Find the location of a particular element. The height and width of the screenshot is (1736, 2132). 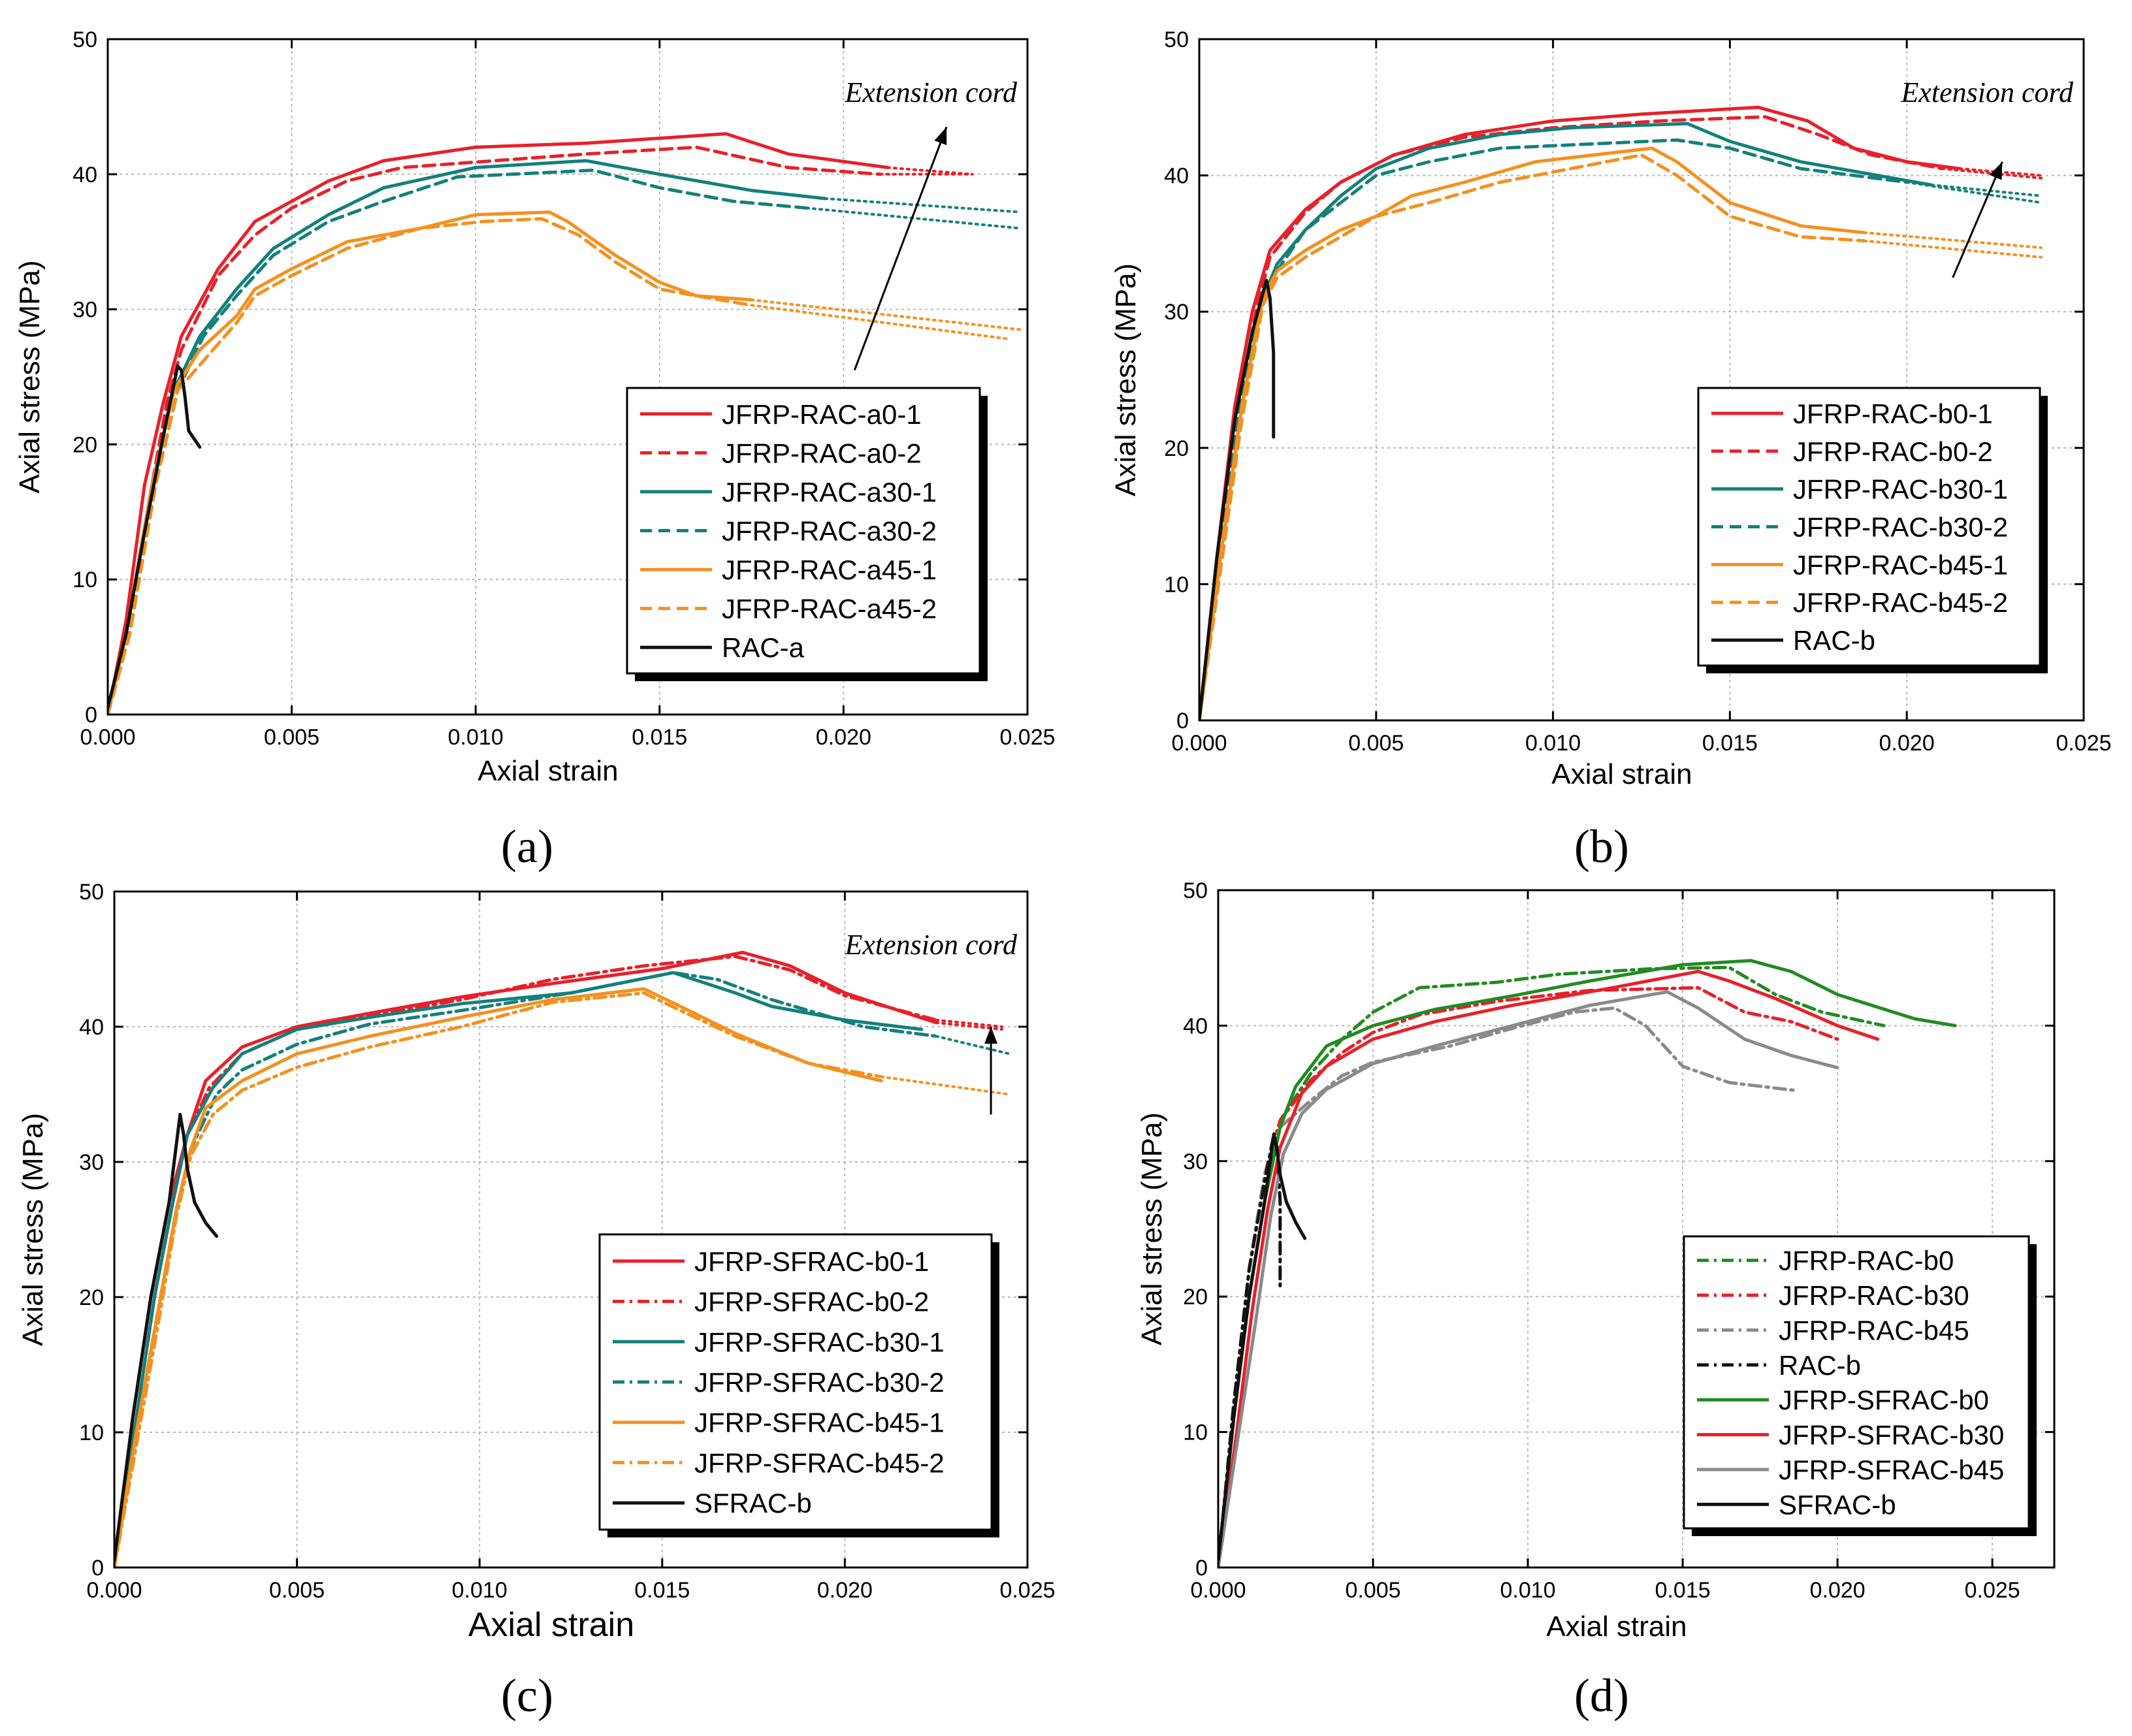

series-line-jfrp-sfrac-b30 is located at coordinates (1549, 1268).